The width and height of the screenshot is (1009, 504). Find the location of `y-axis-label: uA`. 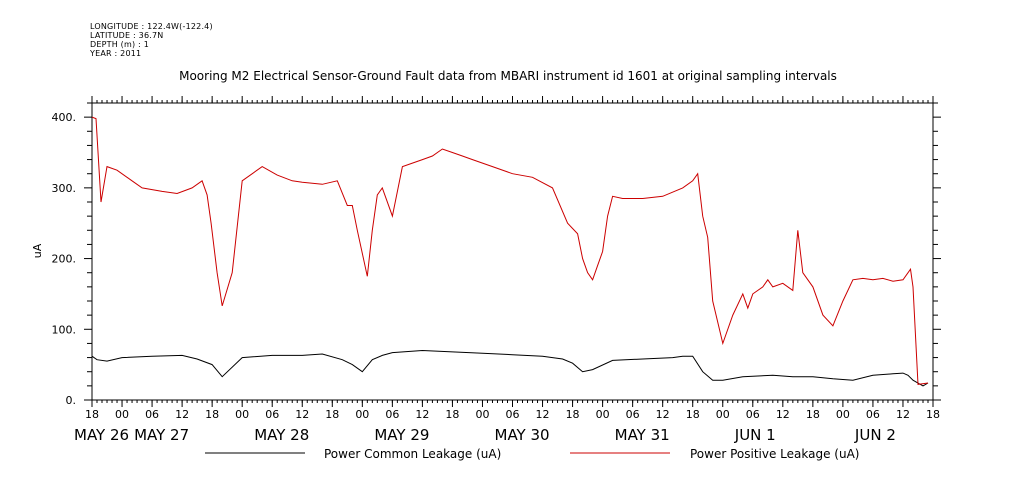

y-axis-label: uA is located at coordinates (37, 250).